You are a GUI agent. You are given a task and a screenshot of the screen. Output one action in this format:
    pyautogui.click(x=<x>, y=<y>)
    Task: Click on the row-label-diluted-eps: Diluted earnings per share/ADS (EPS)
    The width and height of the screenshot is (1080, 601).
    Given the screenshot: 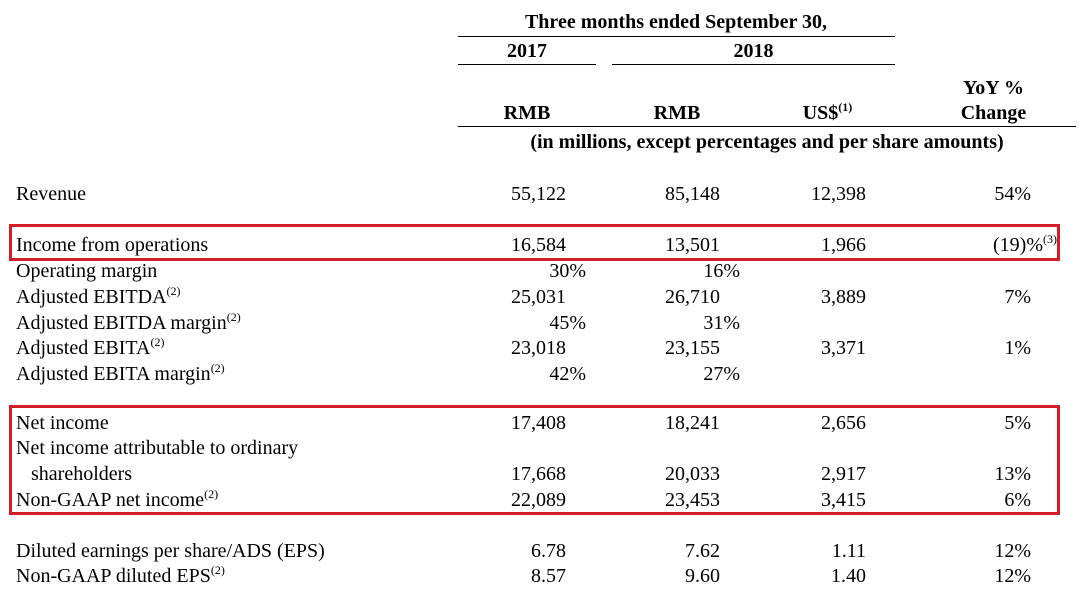 What is the action you would take?
    pyautogui.click(x=170, y=551)
    